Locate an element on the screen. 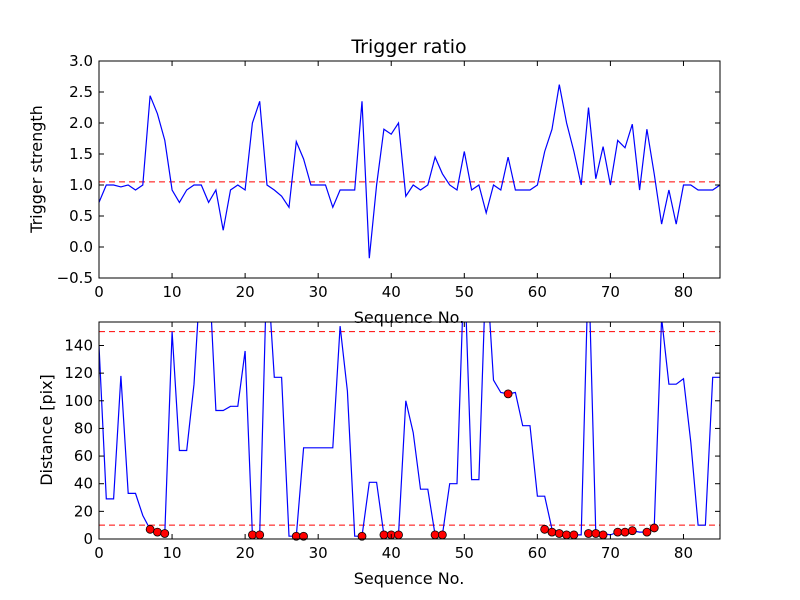 The image size is (800, 600). y-tick-label: 120 is located at coordinates (78, 373).